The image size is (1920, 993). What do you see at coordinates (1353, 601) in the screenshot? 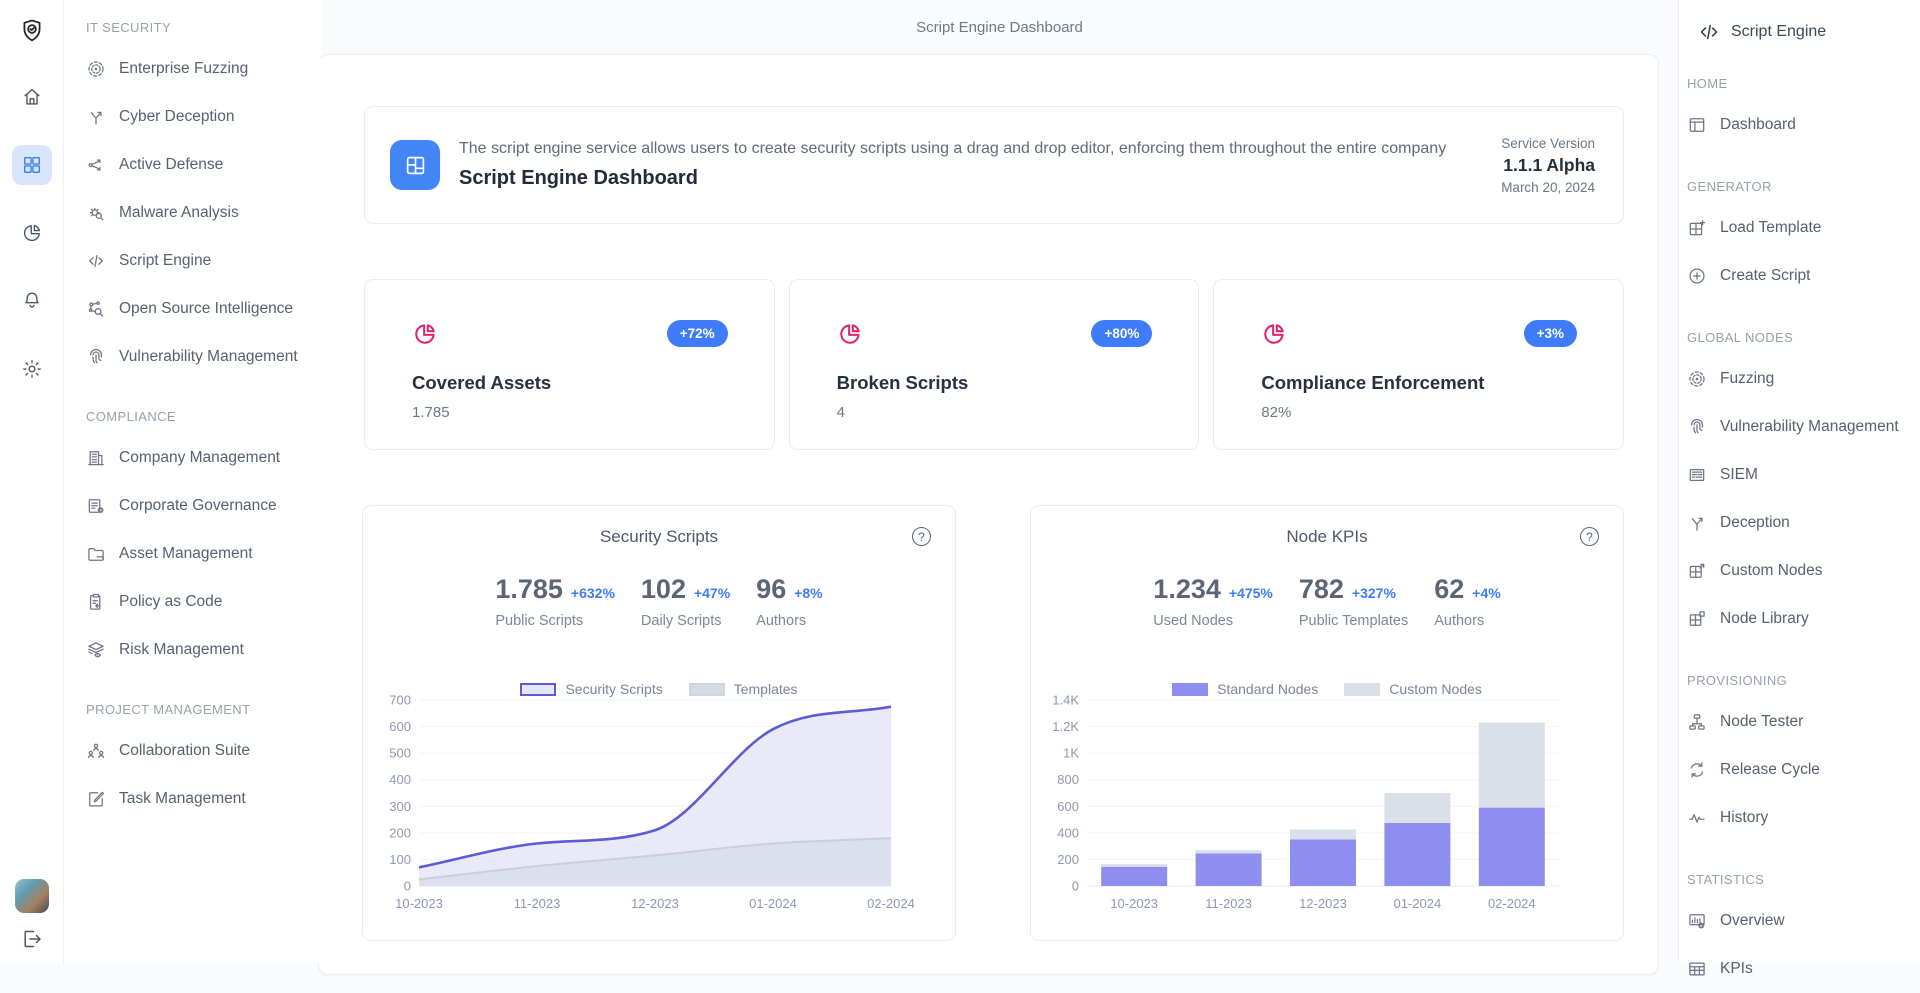
I see `chart-metric: 782 +327% Public Templates` at bounding box center [1353, 601].